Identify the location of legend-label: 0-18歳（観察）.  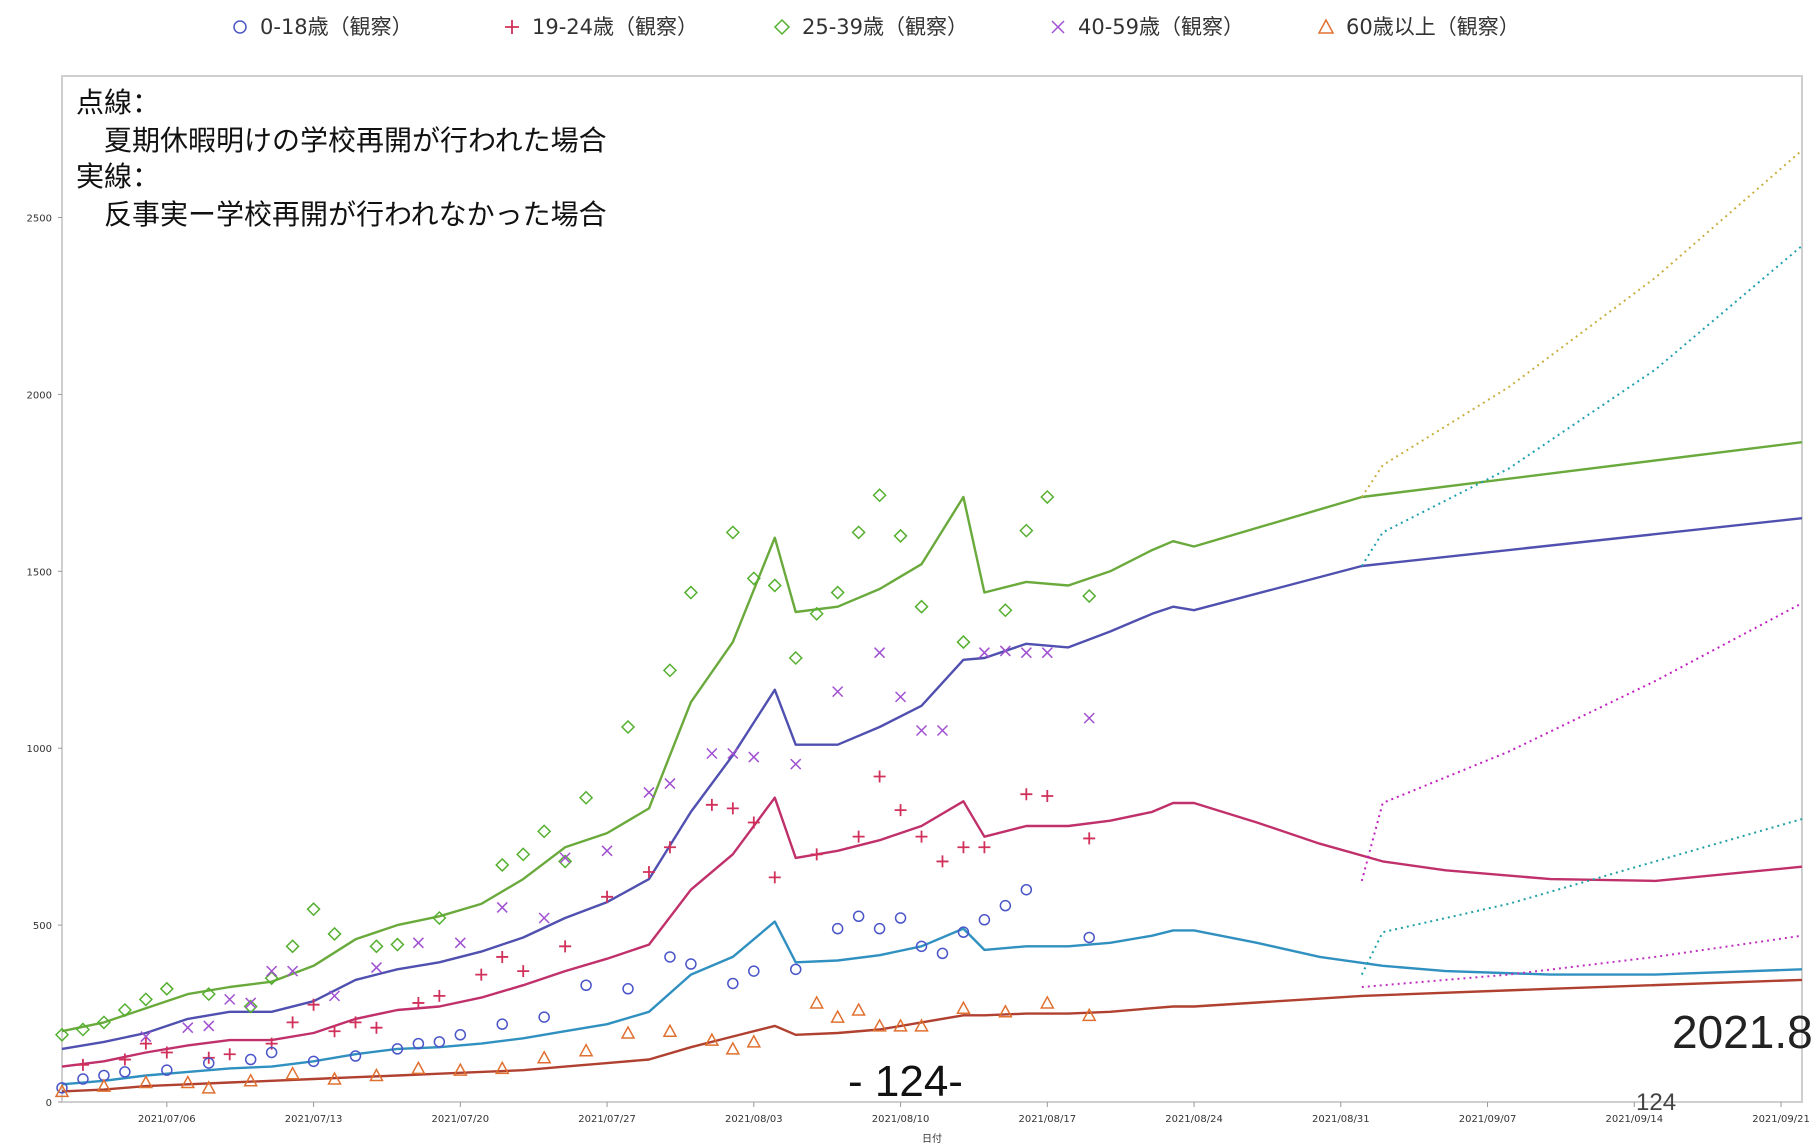
(336, 27).